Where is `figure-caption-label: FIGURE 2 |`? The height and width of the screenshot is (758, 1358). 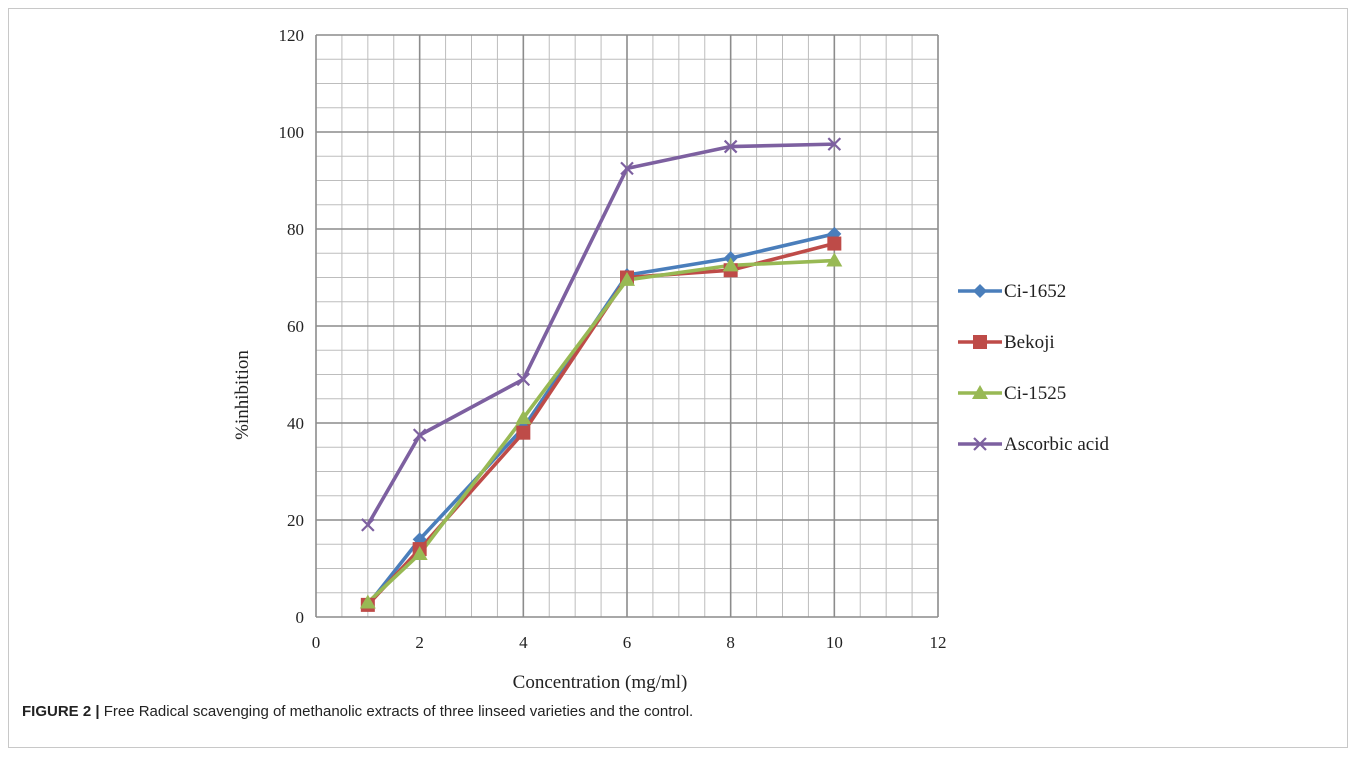 figure-caption-label: FIGURE 2 | is located at coordinates (61, 711).